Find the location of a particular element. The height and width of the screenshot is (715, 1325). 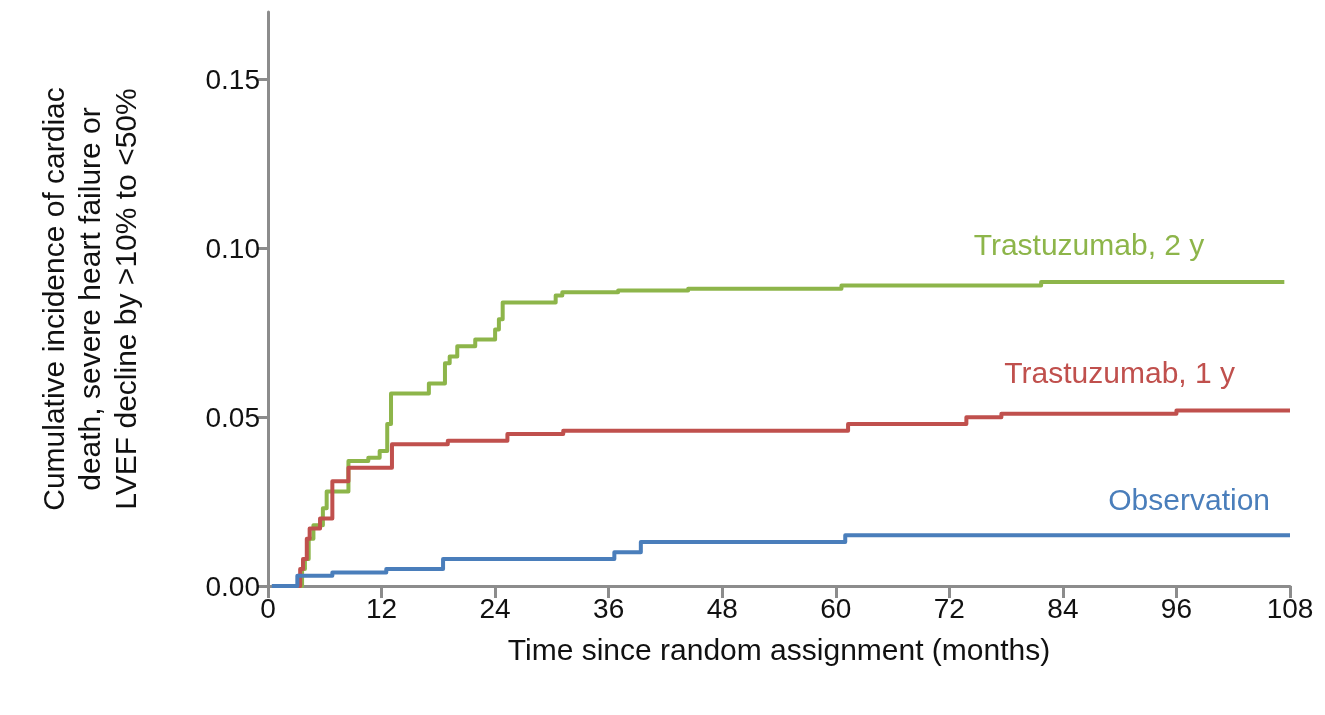

x-tick-label: 60 is located at coordinates (836, 608).